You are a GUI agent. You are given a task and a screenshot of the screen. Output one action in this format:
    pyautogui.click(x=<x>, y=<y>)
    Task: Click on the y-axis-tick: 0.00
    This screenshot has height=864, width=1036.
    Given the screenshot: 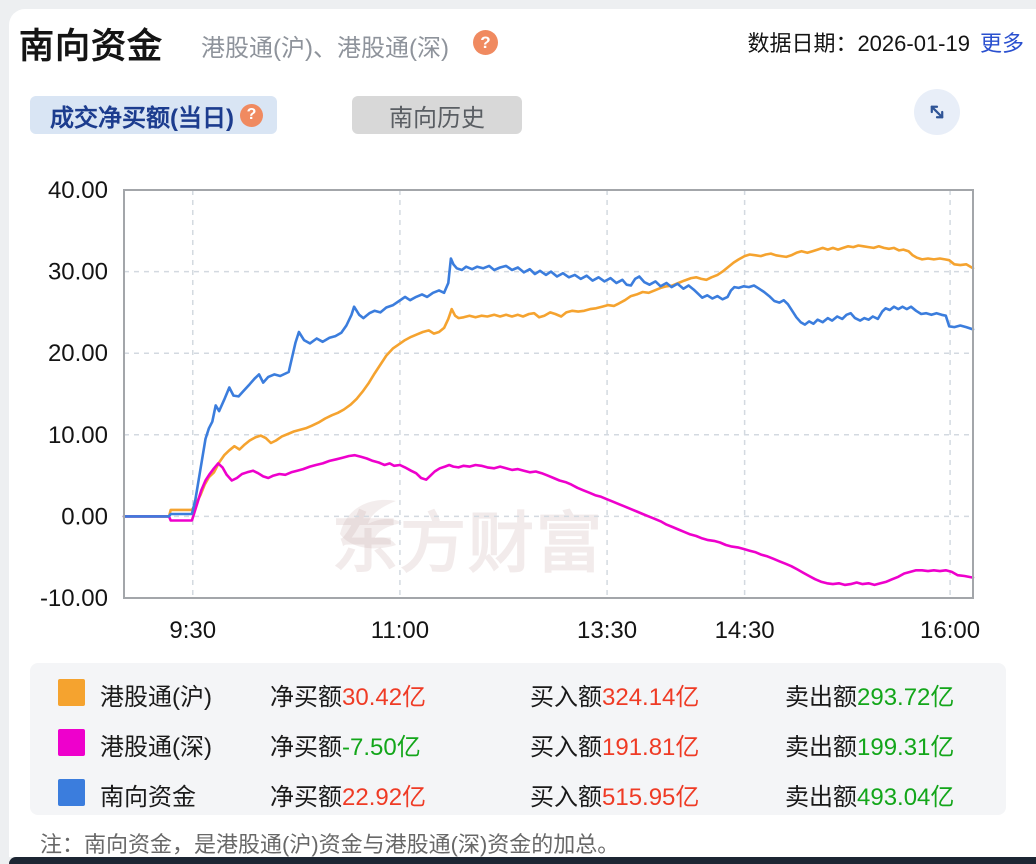 What is the action you would take?
    pyautogui.click(x=84, y=516)
    